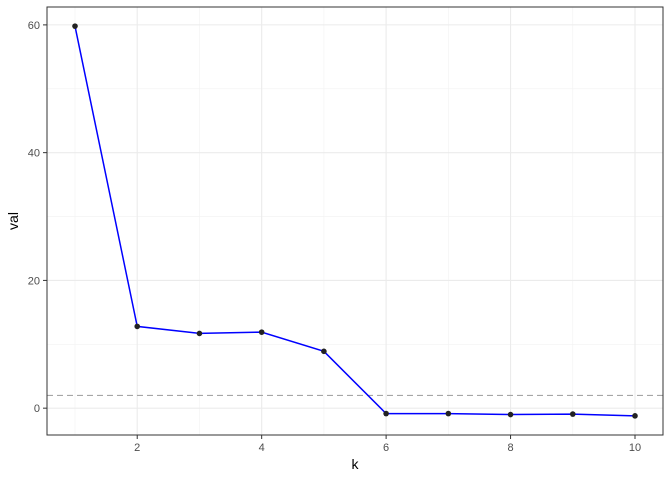  What do you see at coordinates (37, 409) in the screenshot?
I see `y-tick-label: 0` at bounding box center [37, 409].